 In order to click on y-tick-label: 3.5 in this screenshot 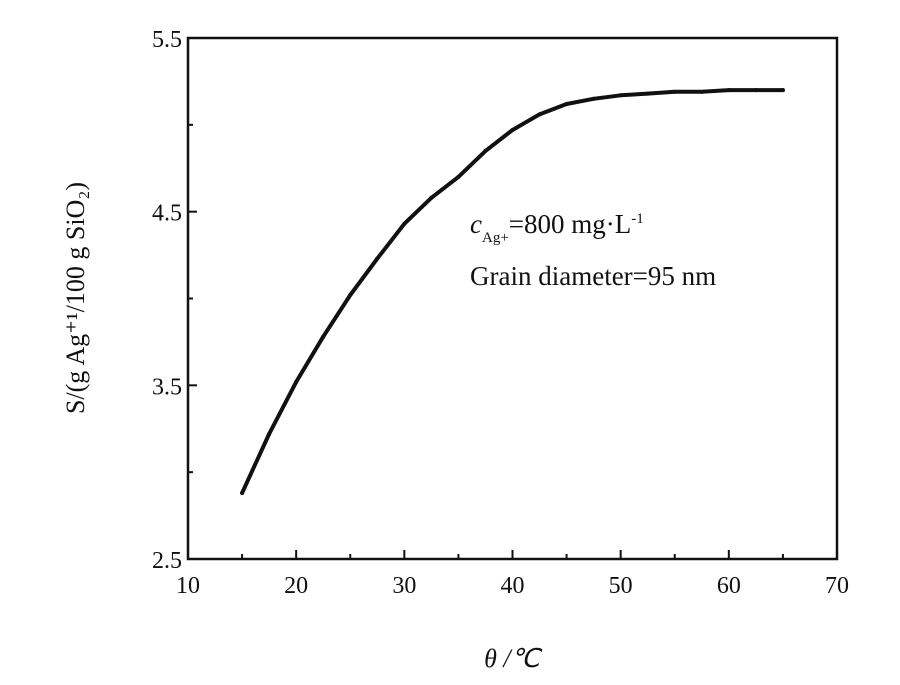, I will do `click(167, 387)`.